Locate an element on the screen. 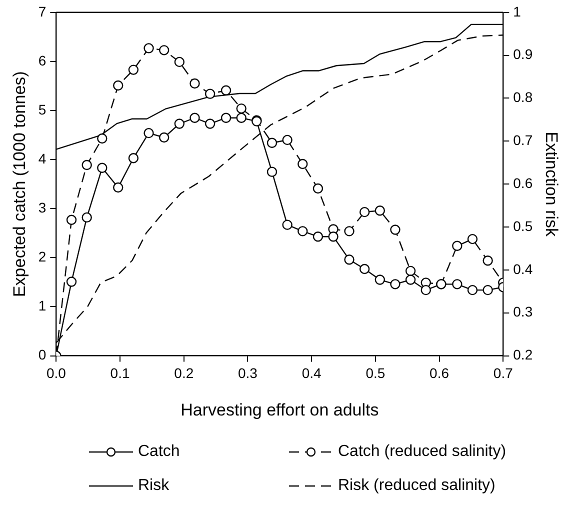 This screenshot has height=510, width=571. legend-label: Catch (reduced salinity) is located at coordinates (422, 452).